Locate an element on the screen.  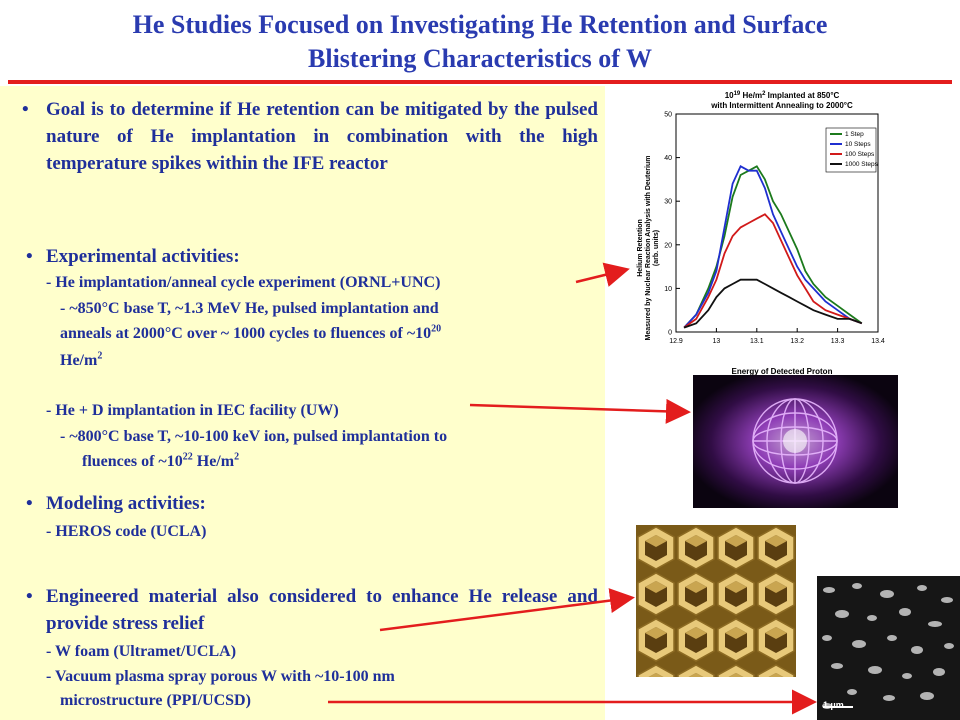
experimental-item-2-exponent: 22 is located at coordinates (187, 457).